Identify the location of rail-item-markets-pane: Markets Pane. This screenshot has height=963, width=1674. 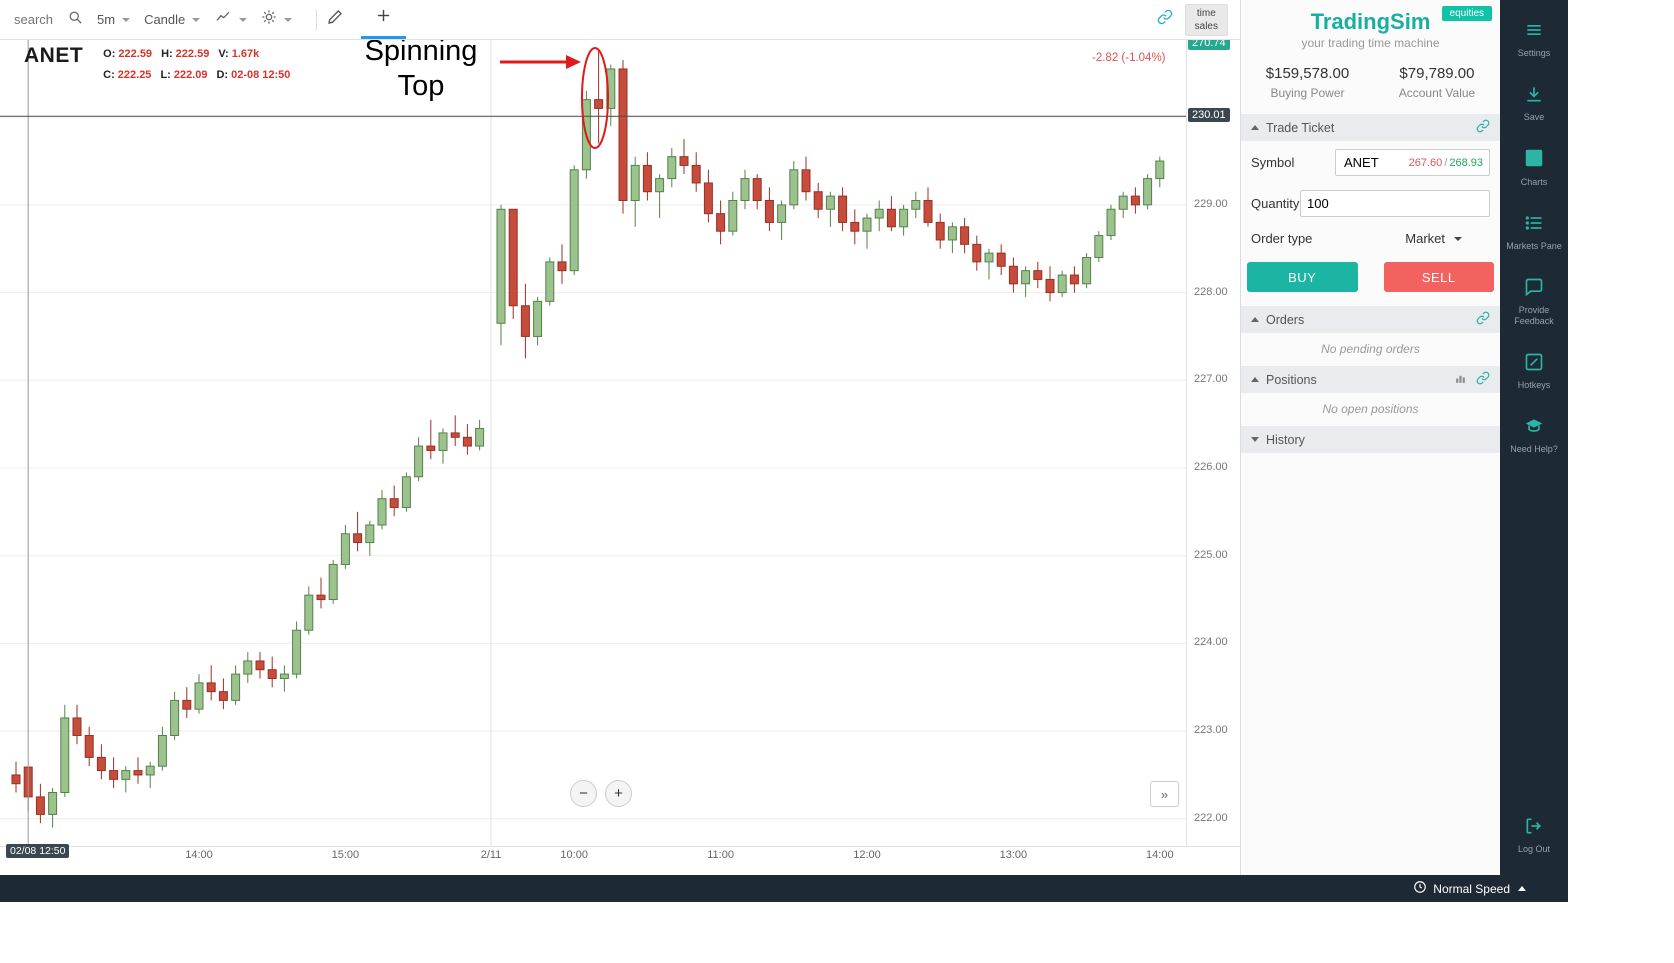
(1534, 233).